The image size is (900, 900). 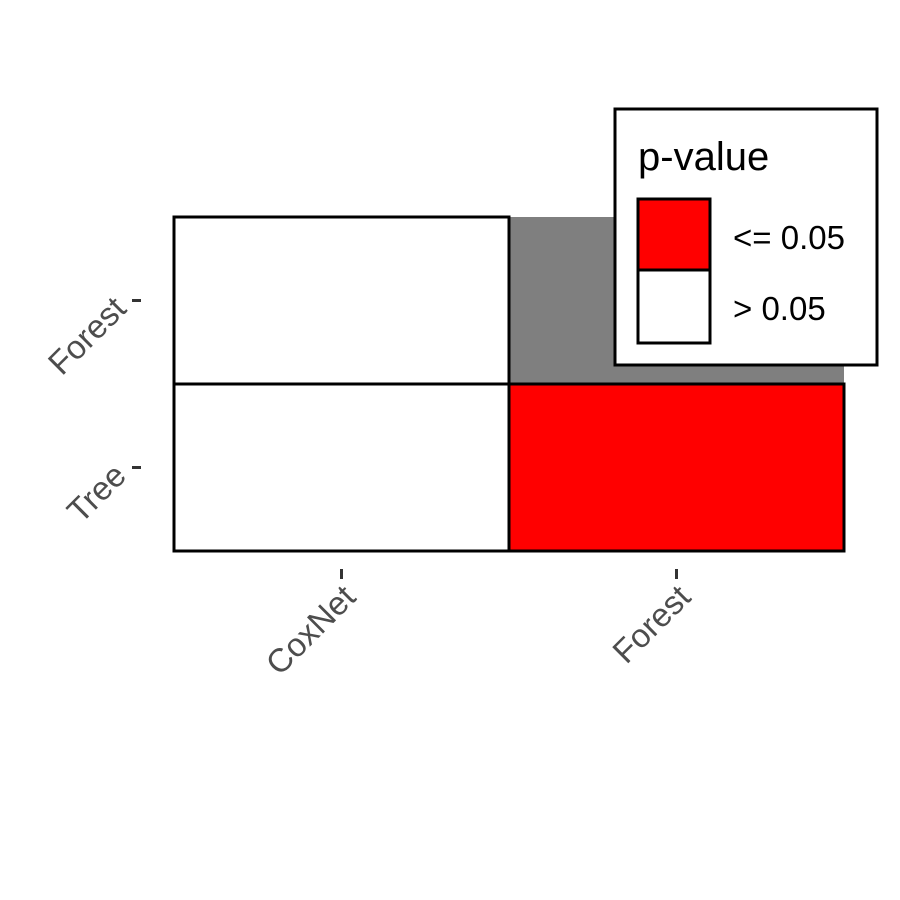 I want to click on legend-label-not-significant: > 0.05, so click(x=779, y=308).